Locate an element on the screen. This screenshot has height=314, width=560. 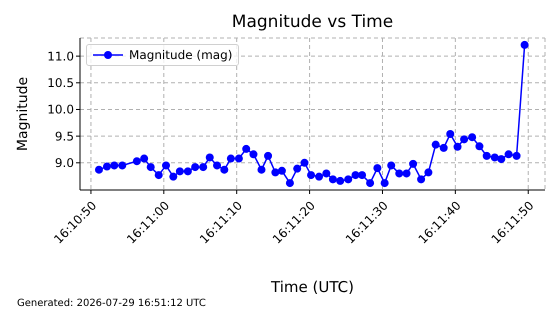
text: Generated: 2026-07-29 16:51:12 UTC is located at coordinates (111, 303).